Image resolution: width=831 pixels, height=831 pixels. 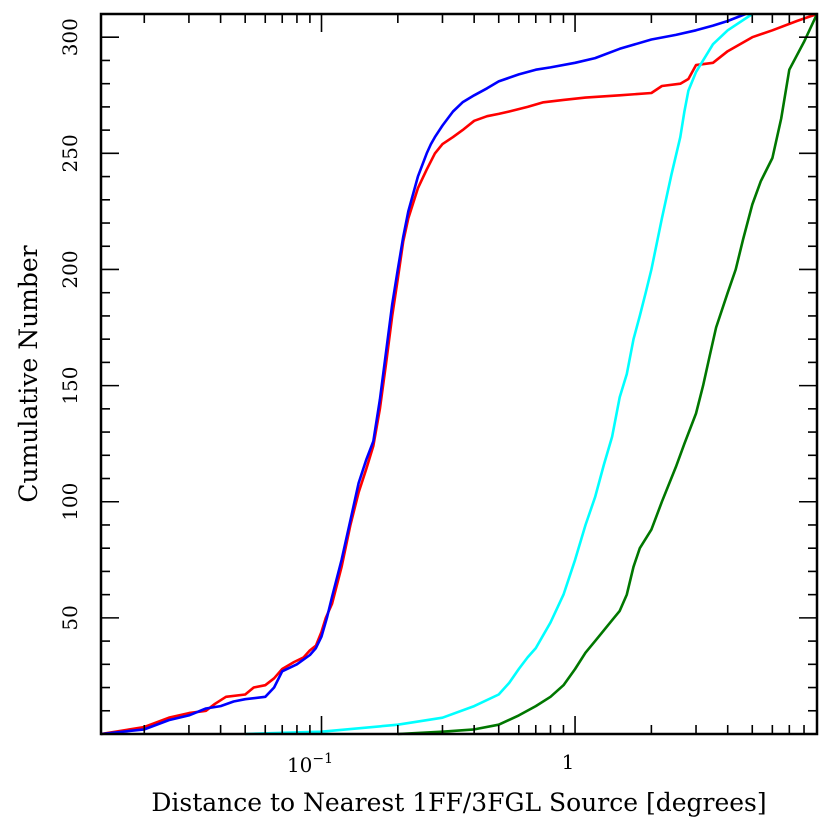 I want to click on y-tick-label: 100, so click(x=70, y=502).